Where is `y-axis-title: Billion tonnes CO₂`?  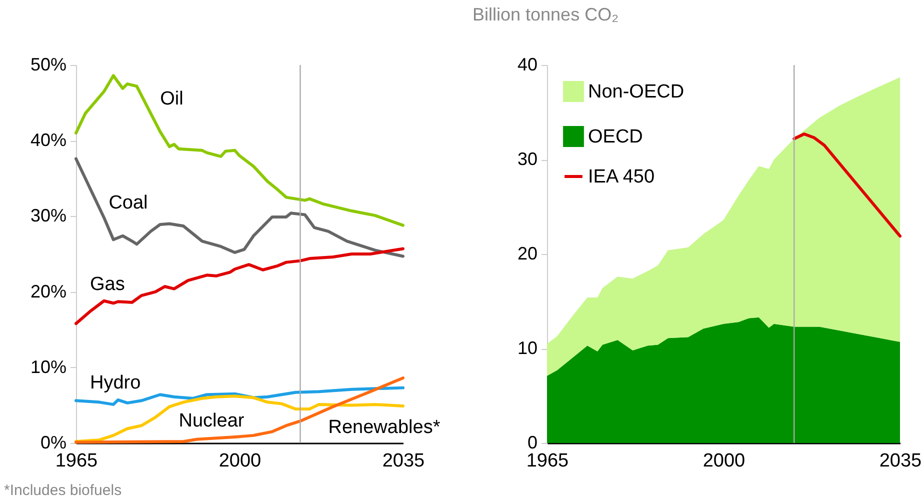 y-axis-title: Billion tonnes CO₂ is located at coordinates (545, 14).